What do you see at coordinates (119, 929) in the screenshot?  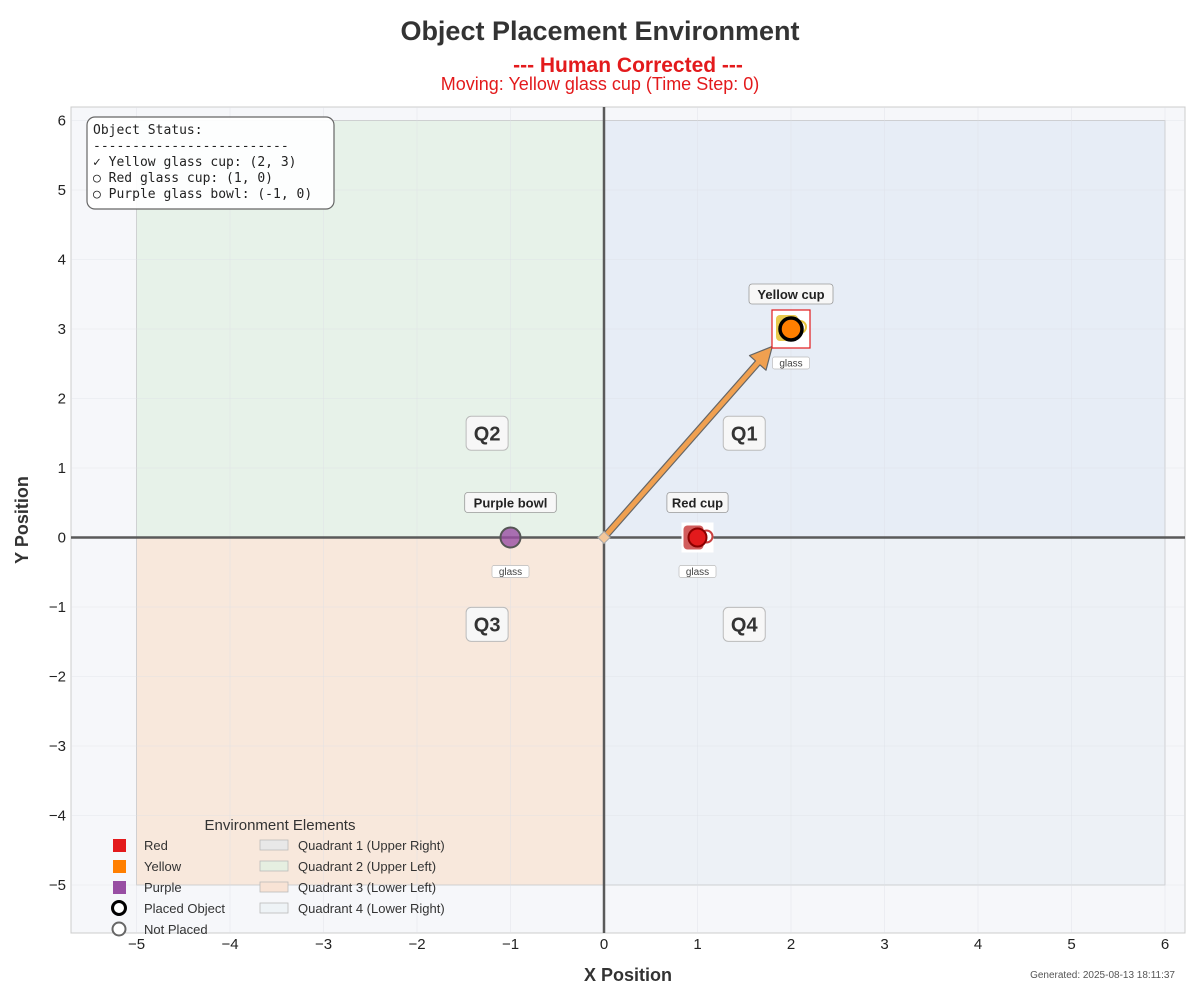 I see `legend-not-placed-marker` at bounding box center [119, 929].